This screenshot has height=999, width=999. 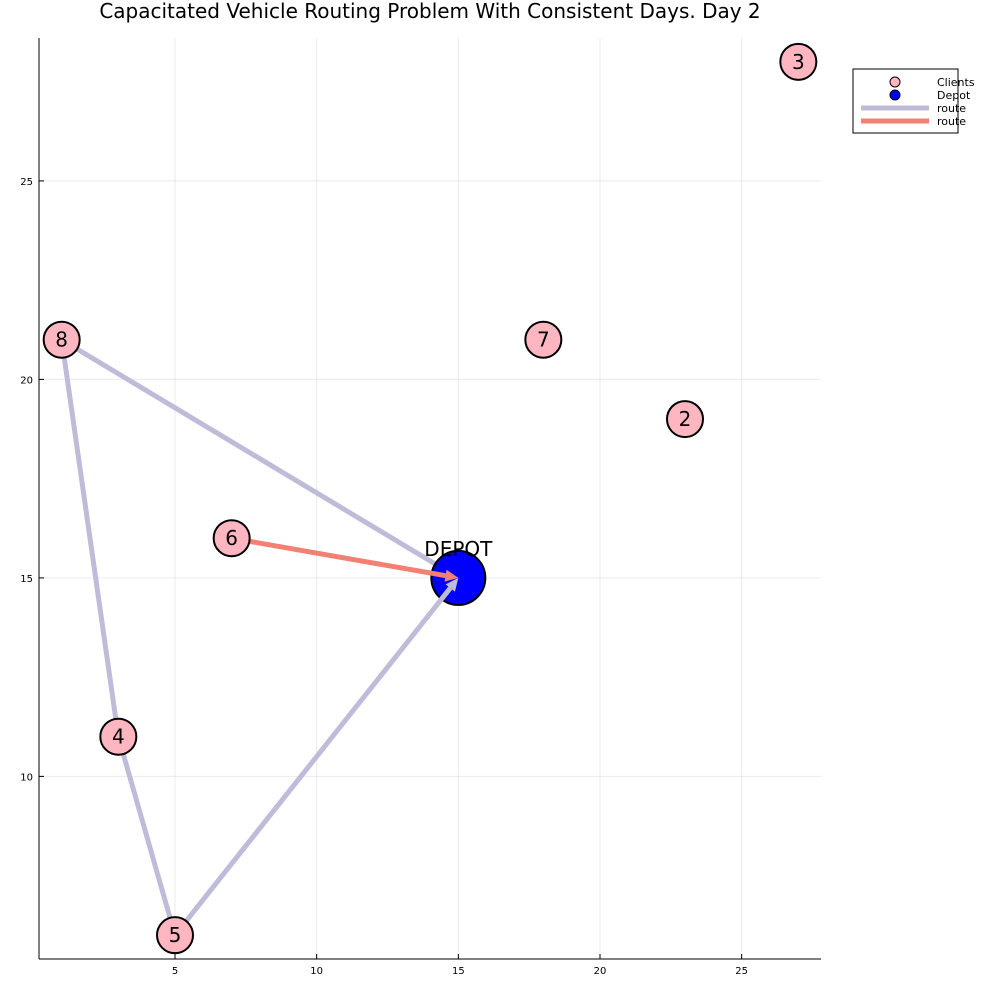 I want to click on x-tick-label: 20, so click(x=600, y=971).